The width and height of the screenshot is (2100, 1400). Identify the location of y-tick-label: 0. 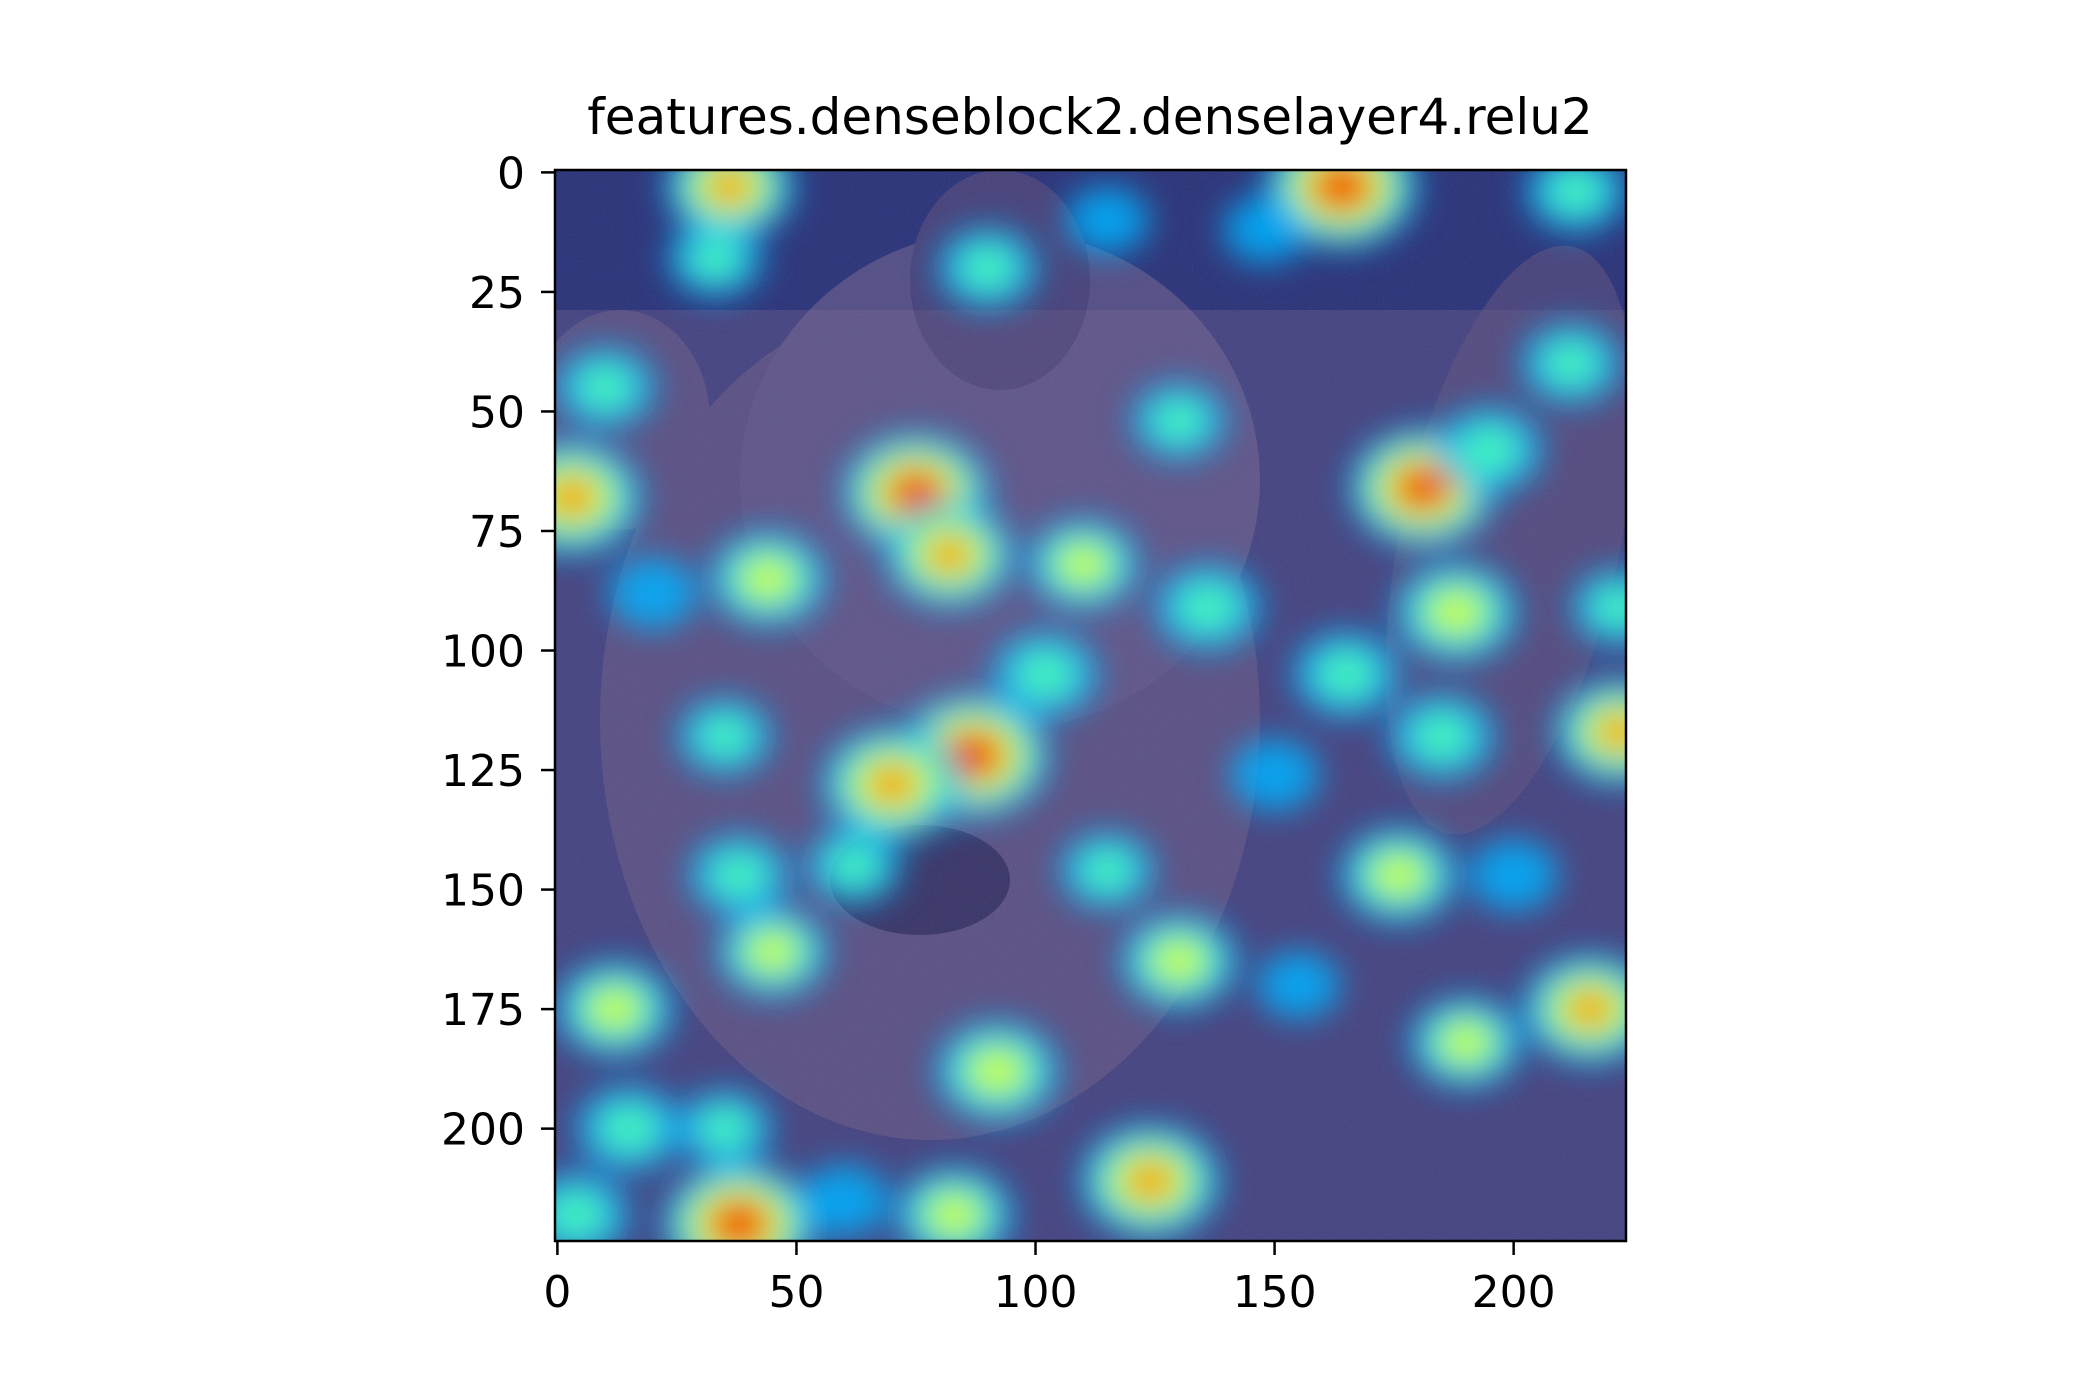
(511, 173).